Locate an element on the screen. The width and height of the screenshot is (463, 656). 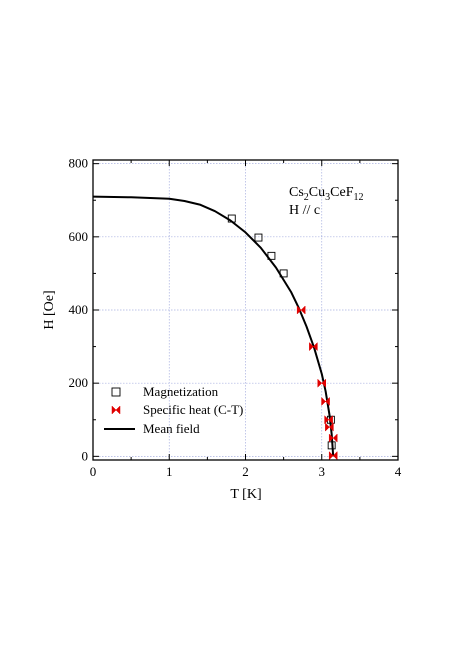
x-tick-label: 0 is located at coordinates (93, 471).